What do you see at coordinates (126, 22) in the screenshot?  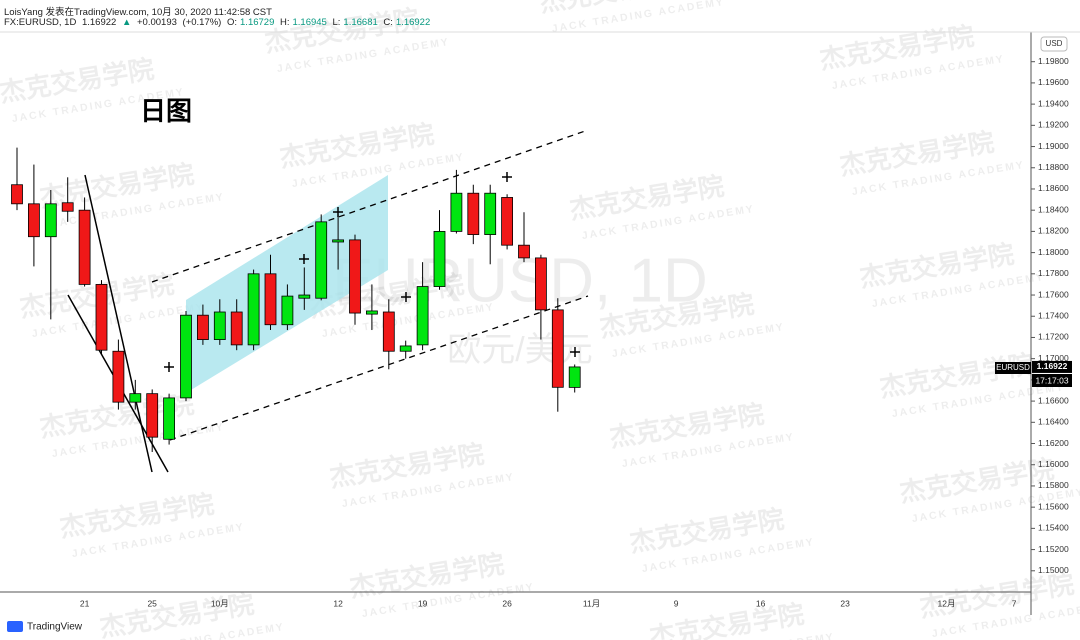 I see `up-arrow: ▲` at bounding box center [126, 22].